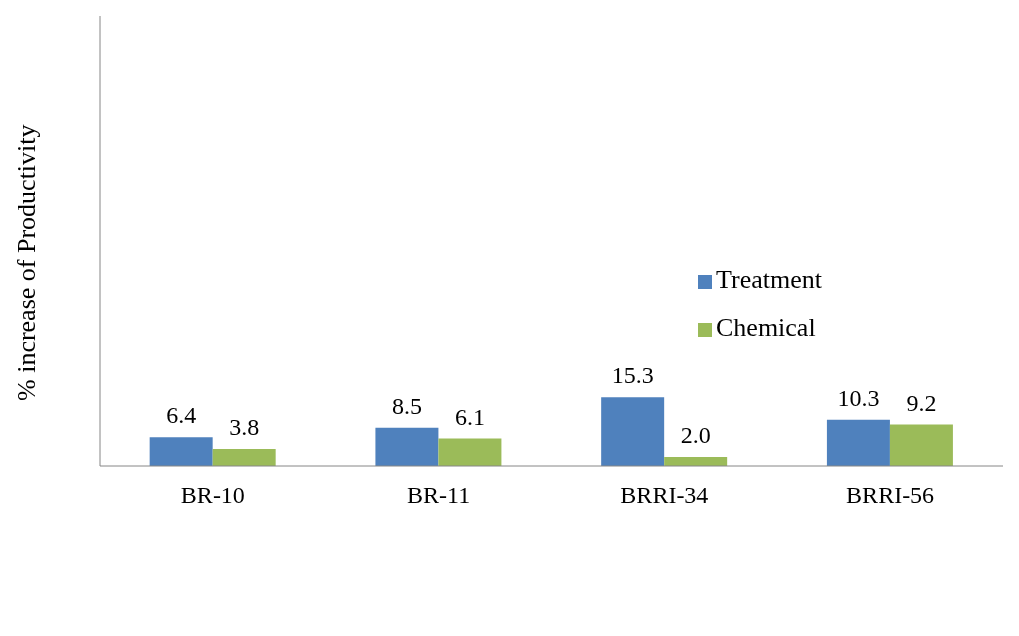 The image size is (1019, 636). Describe the element at coordinates (244, 426) in the screenshot. I see `data-label: 3.8` at that location.